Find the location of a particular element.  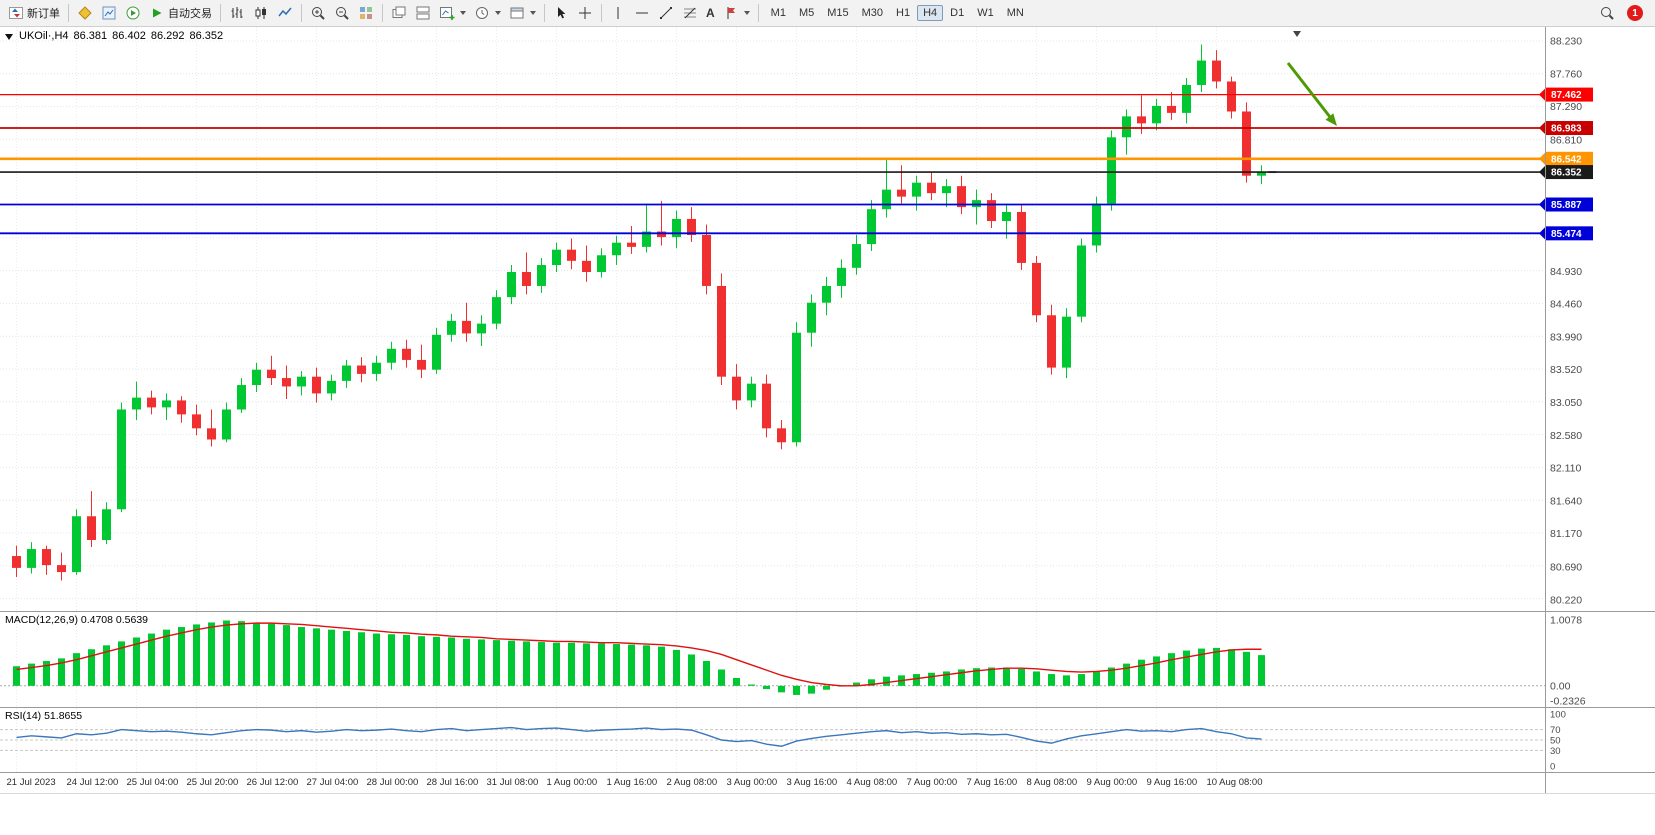

vertical-line-tool-button is located at coordinates (618, 13).